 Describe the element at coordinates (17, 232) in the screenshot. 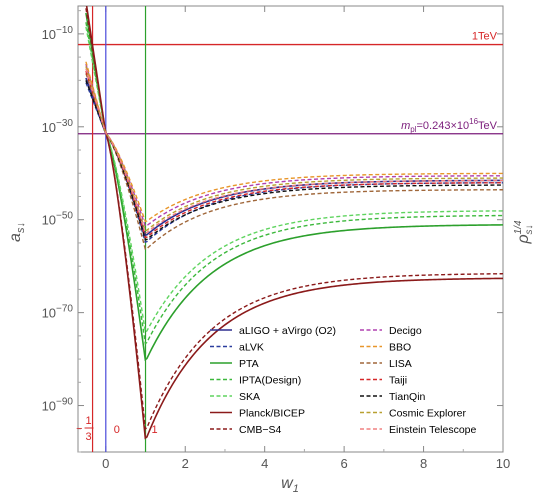

I see `y-axis-label: as↓` at that location.